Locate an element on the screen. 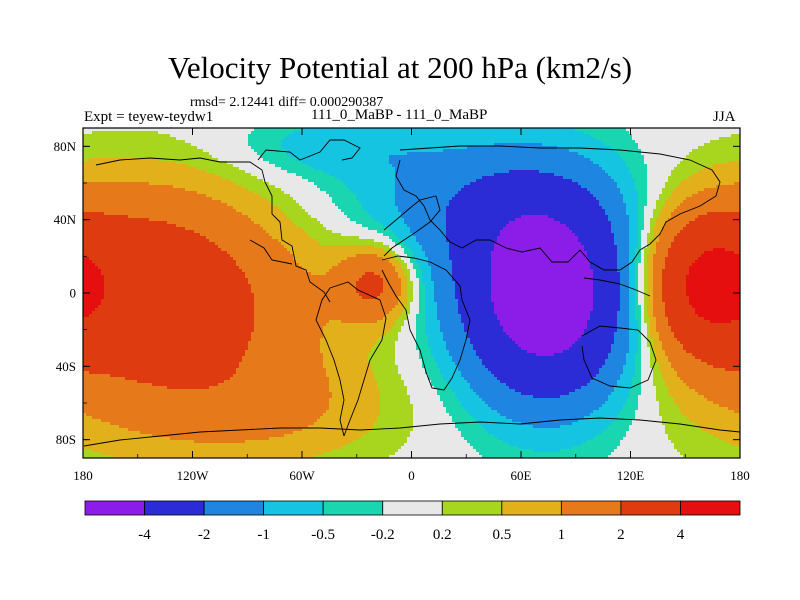 This screenshot has width=800, height=600. x-tick-label: 120E is located at coordinates (631, 475).